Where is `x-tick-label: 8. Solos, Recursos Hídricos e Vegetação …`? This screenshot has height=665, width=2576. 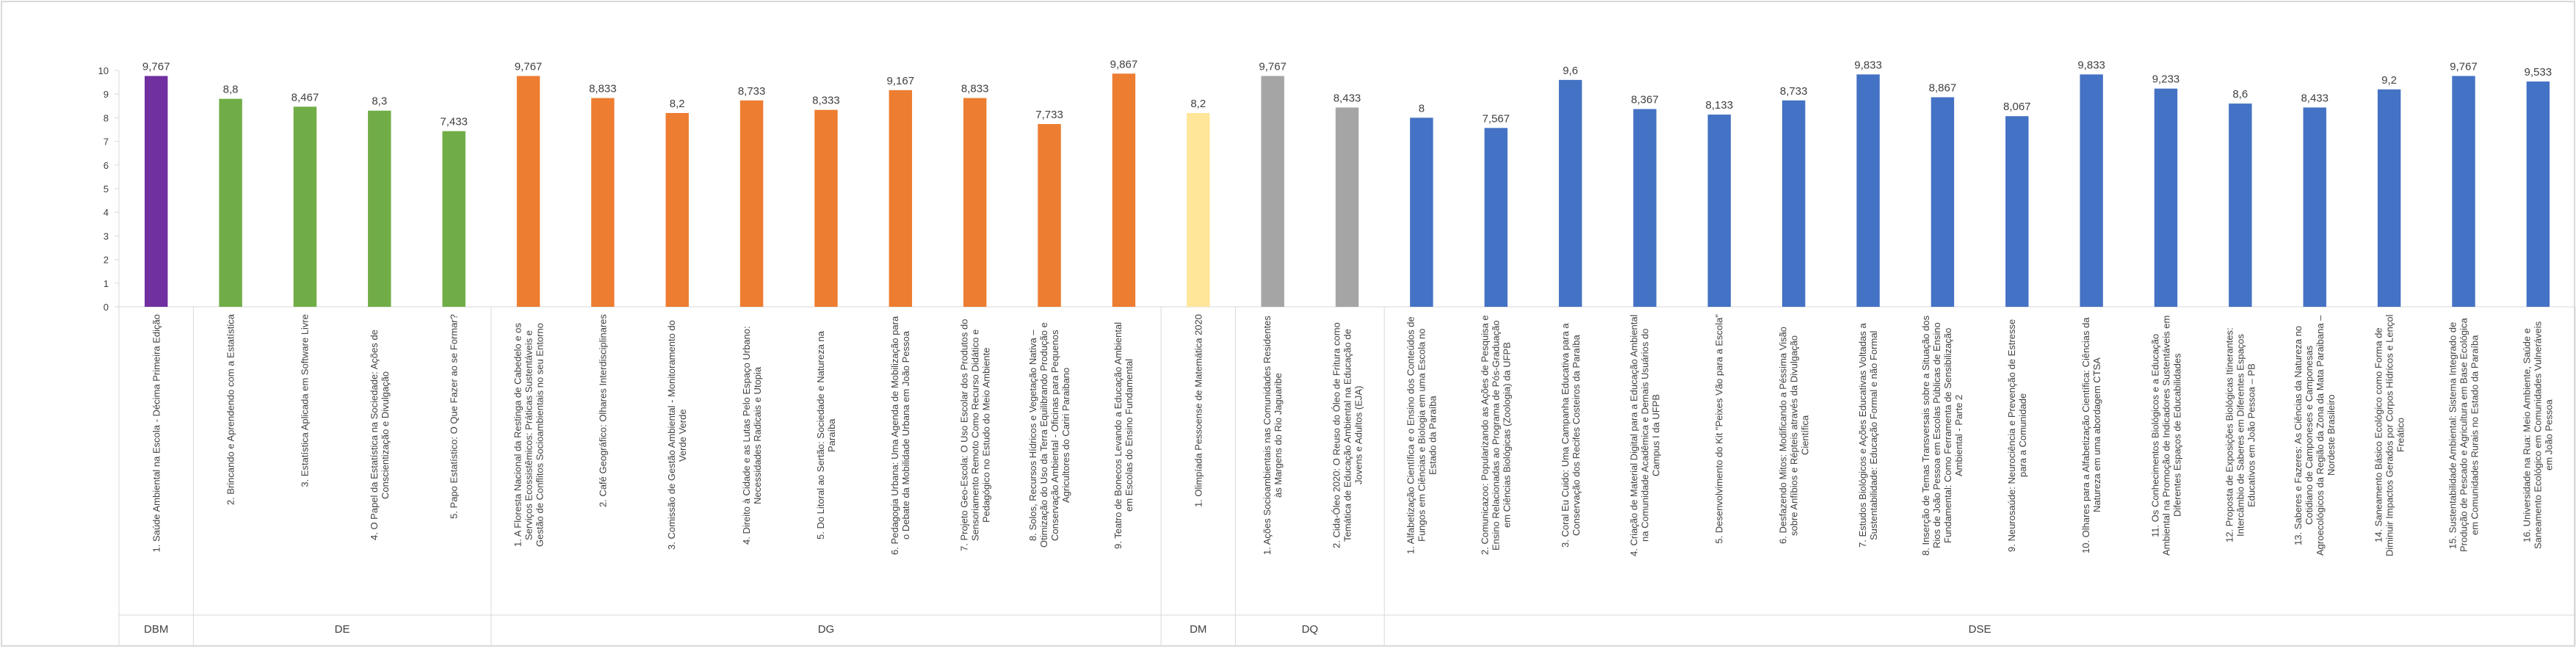 x-tick-label: 8. Solos, Recursos Hídricos e Vegetação … is located at coordinates (1049, 435).